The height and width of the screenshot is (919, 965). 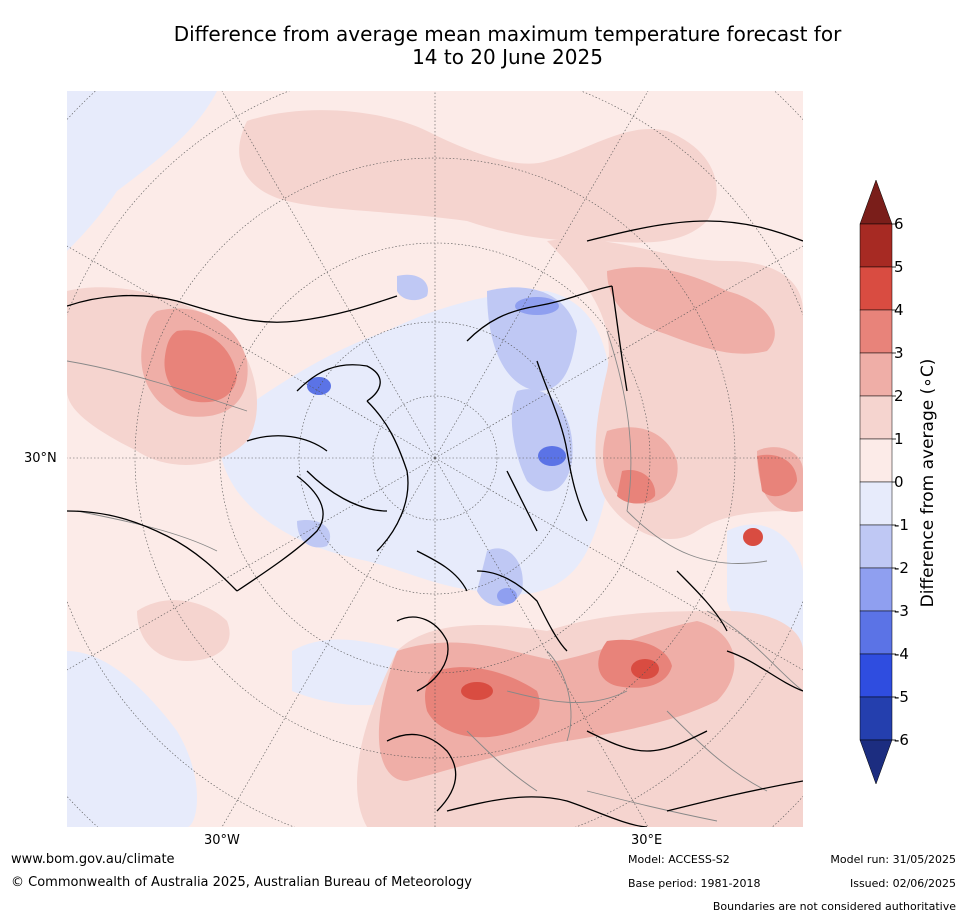 I want to click on colorbar-tick-label: 0, so click(x=899, y=482).